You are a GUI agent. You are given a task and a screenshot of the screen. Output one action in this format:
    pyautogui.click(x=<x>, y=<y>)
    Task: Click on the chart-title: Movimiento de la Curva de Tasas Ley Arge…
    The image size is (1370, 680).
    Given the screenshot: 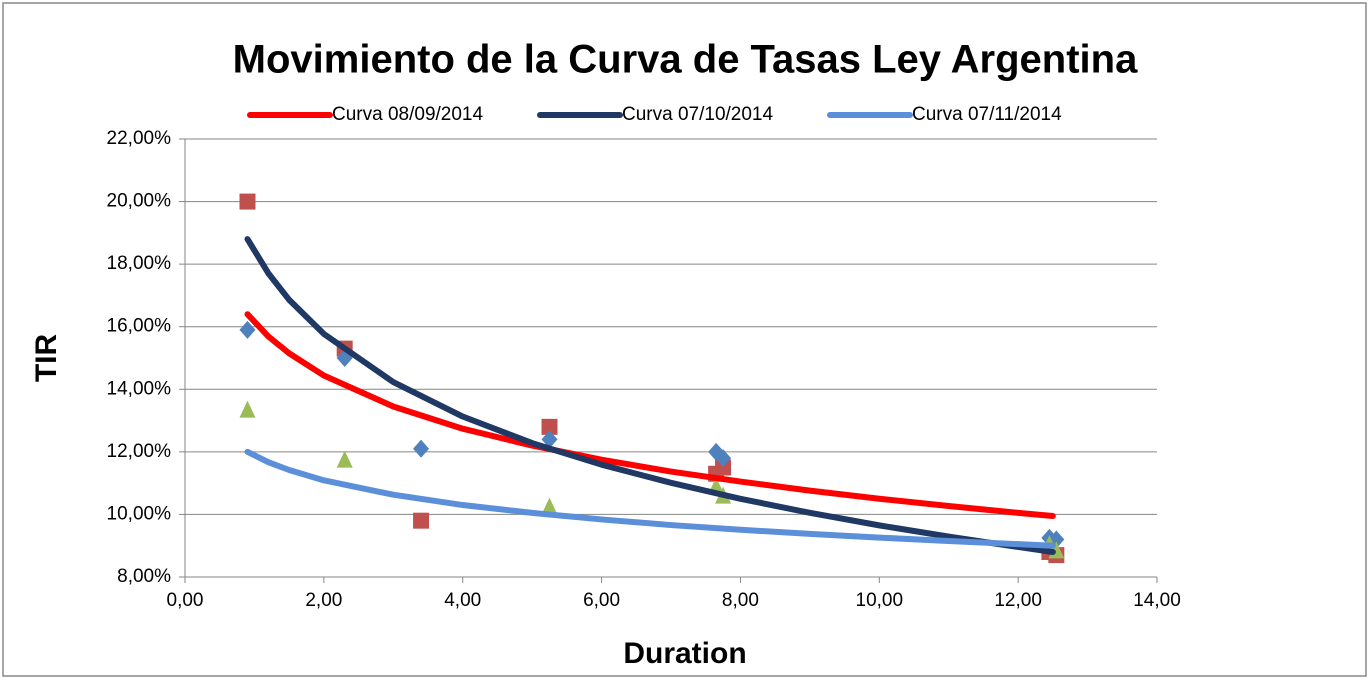 What is the action you would take?
    pyautogui.click(x=685, y=60)
    